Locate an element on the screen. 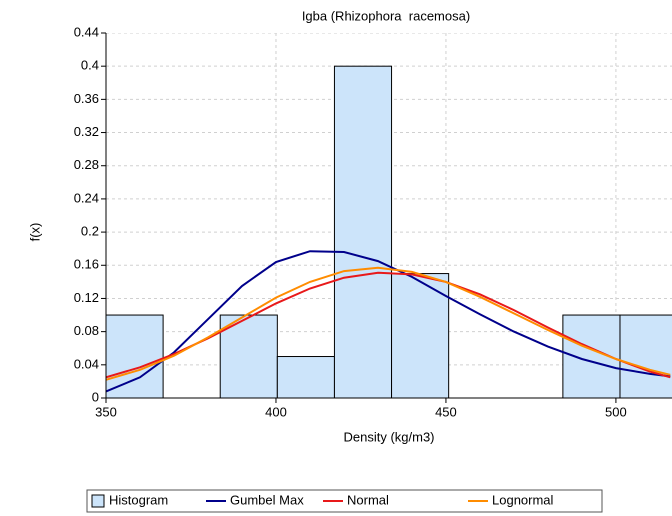  y-tick-label: 0.28 is located at coordinates (86, 164).